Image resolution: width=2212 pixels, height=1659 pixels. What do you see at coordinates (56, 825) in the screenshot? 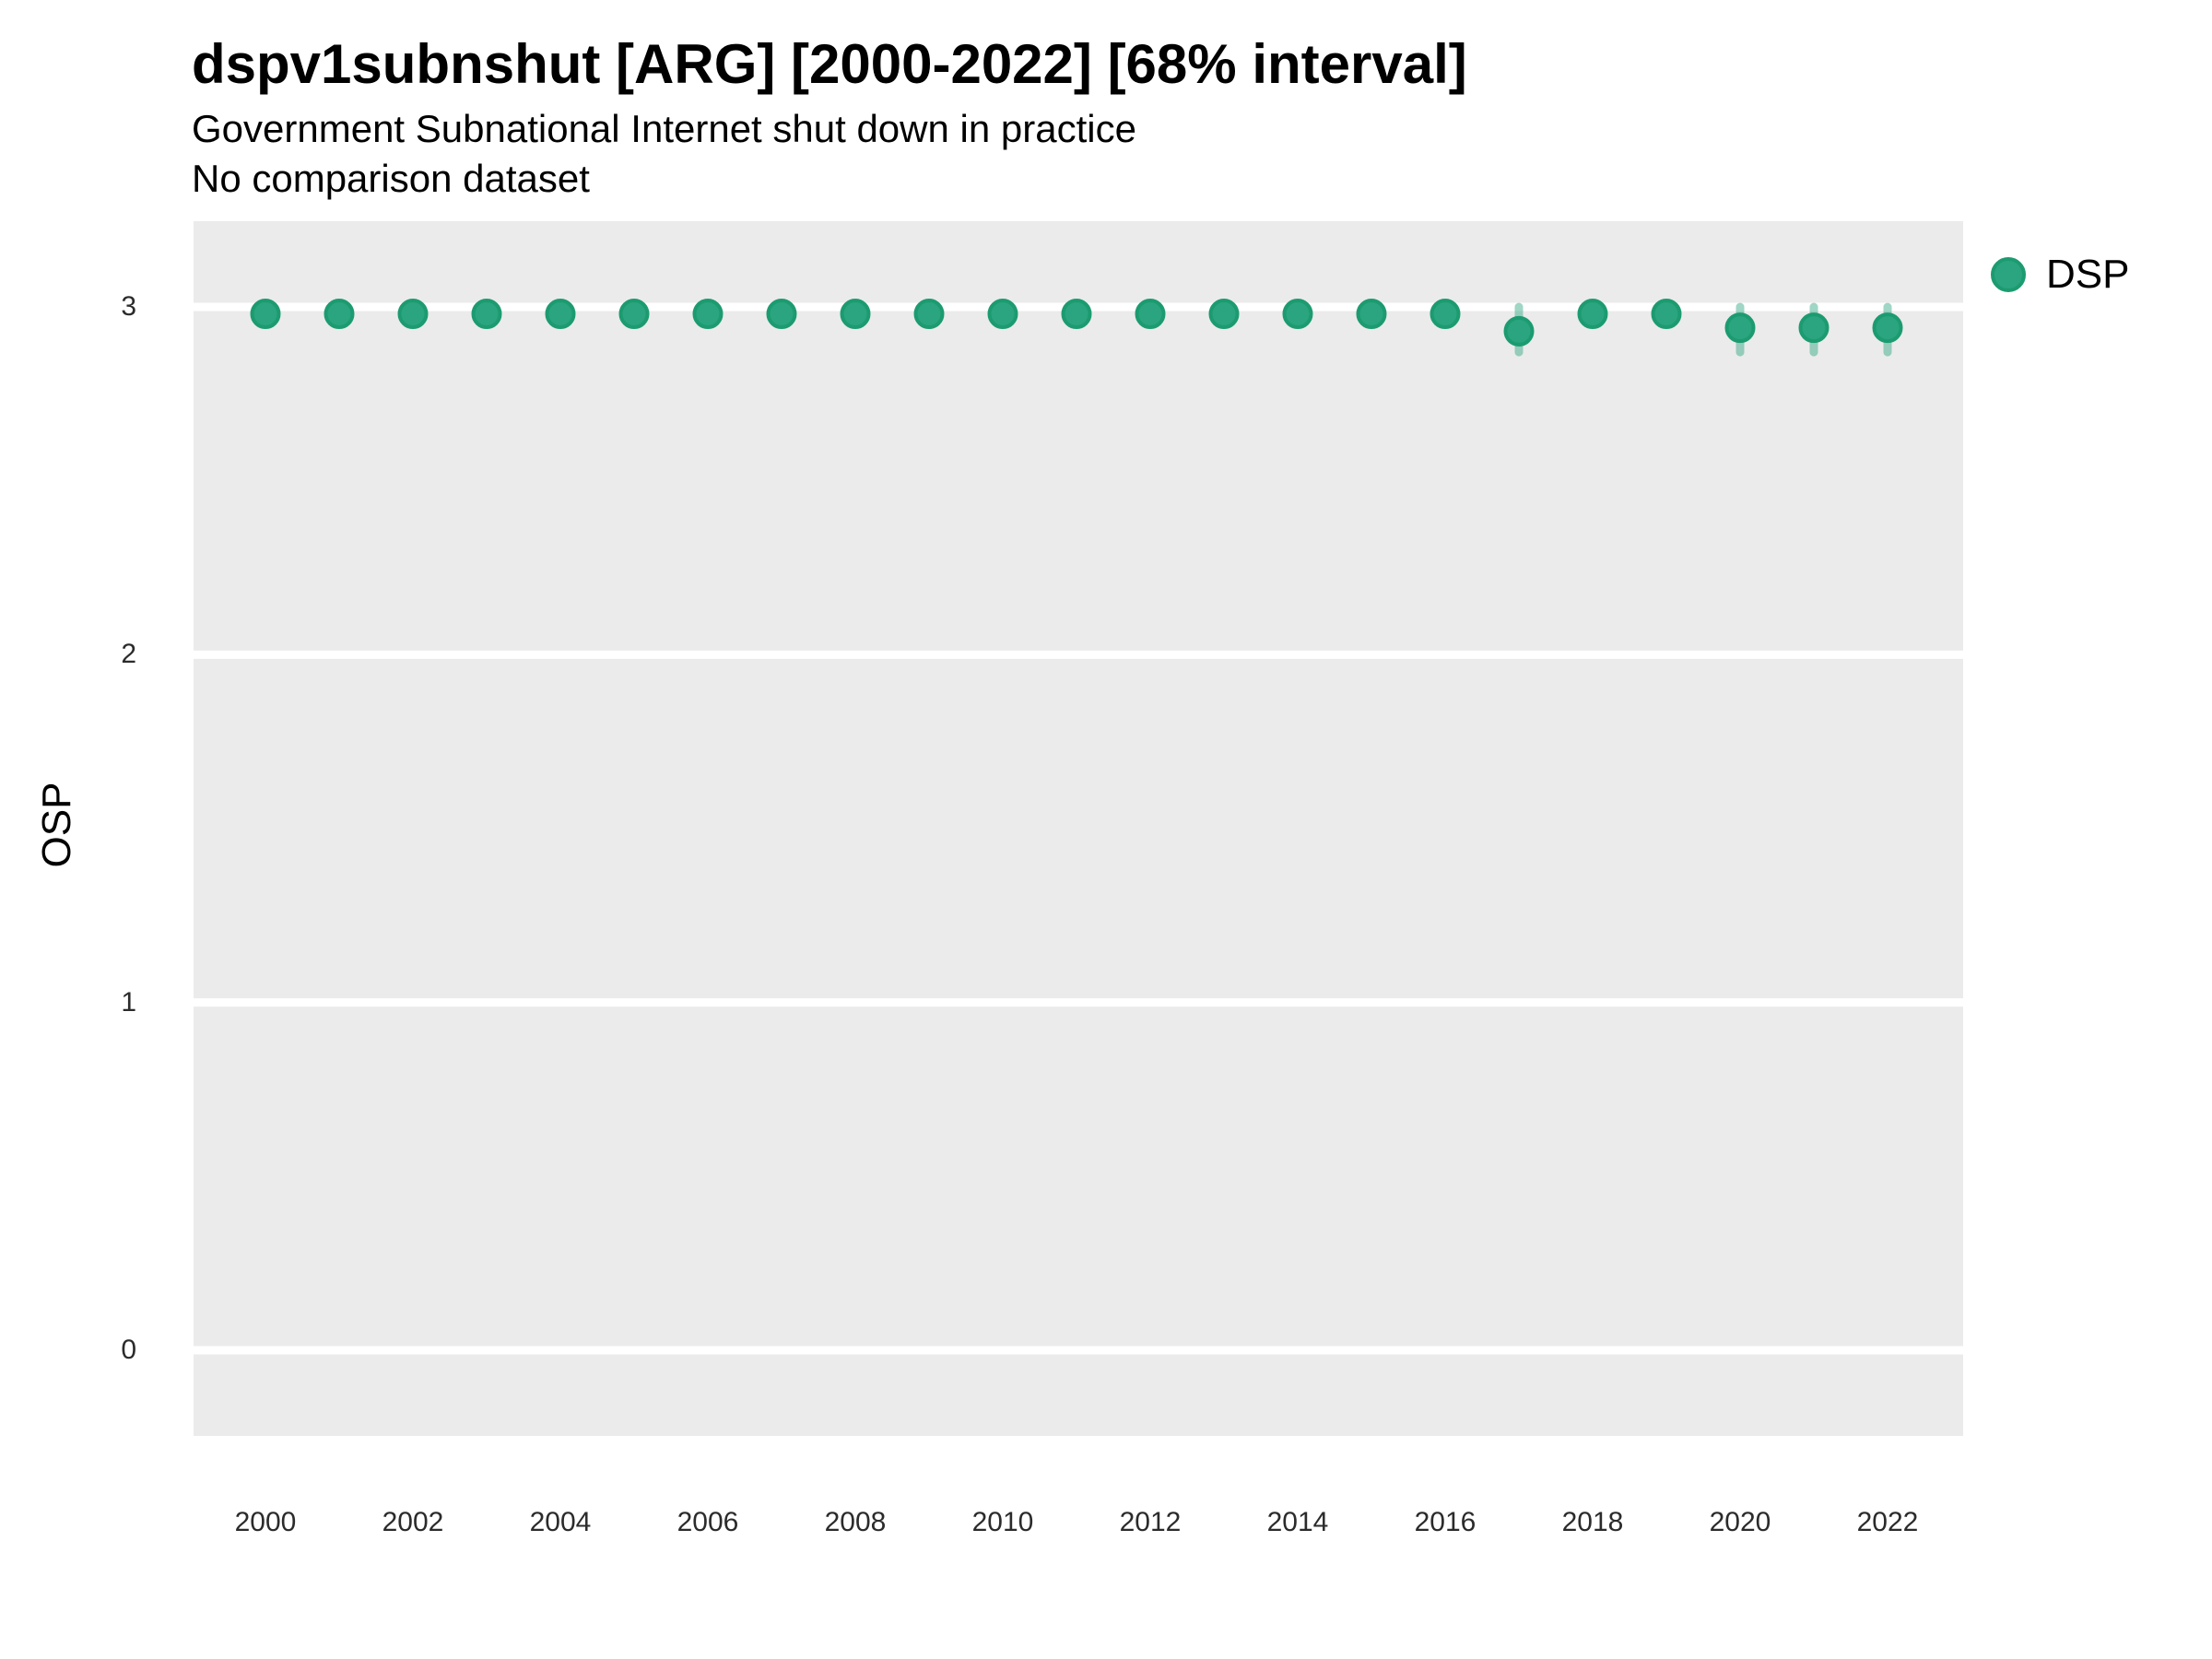
I see `y-axis-title: OSP` at bounding box center [56, 825].